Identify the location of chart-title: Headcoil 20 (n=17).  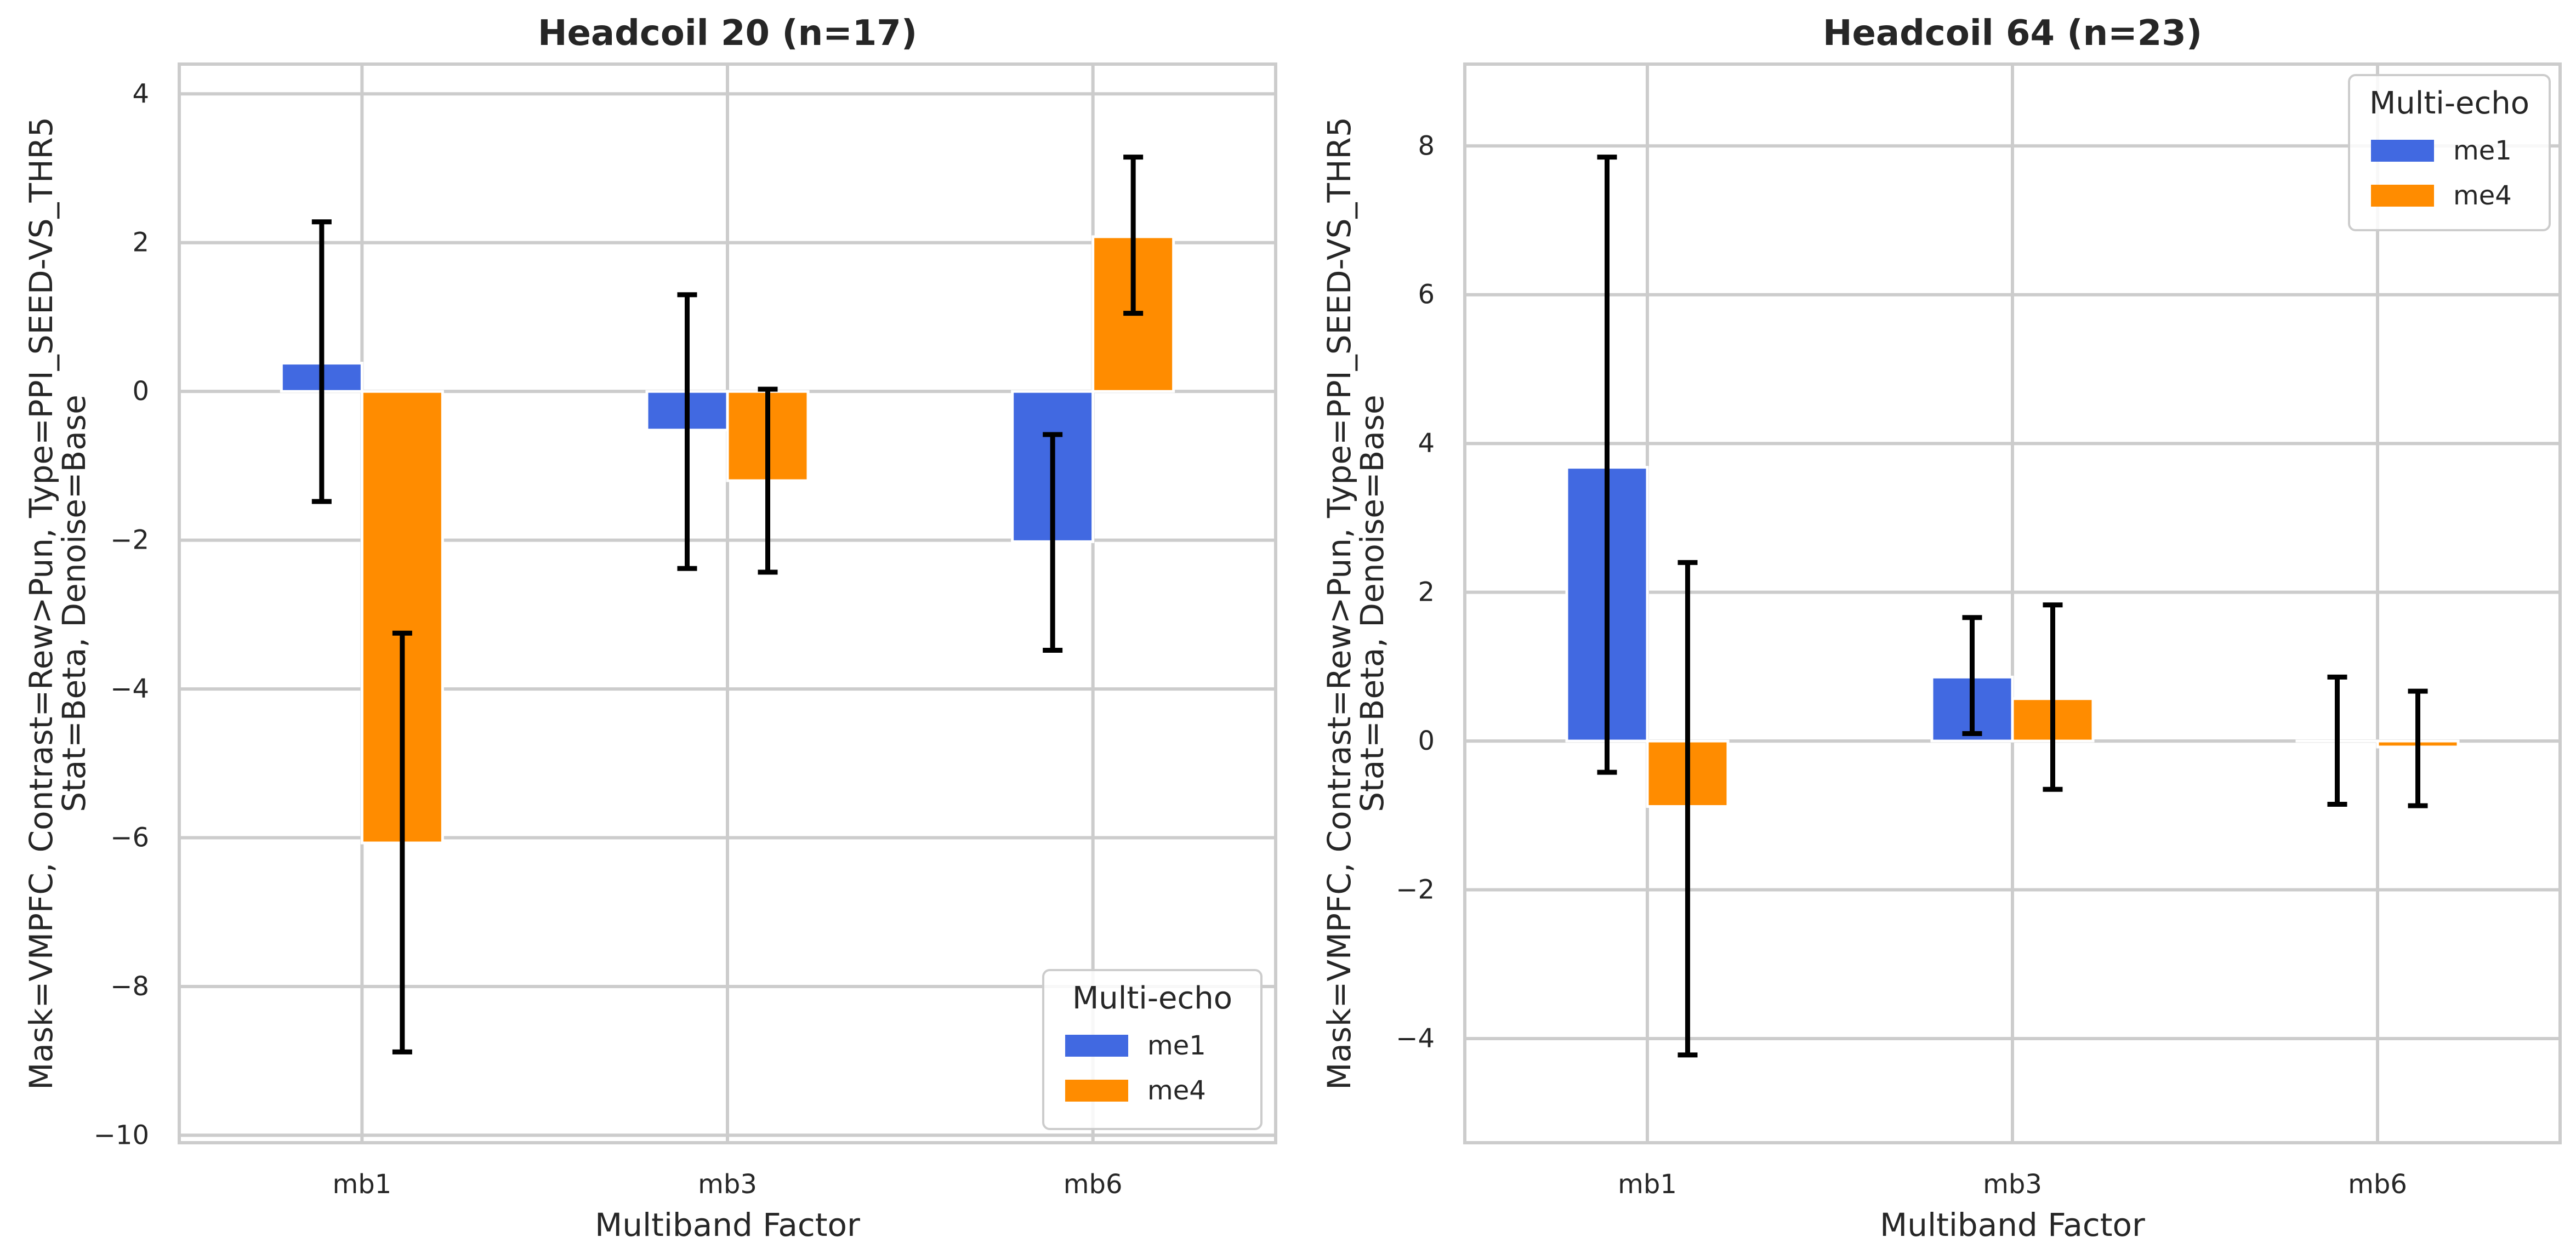
(727, 33).